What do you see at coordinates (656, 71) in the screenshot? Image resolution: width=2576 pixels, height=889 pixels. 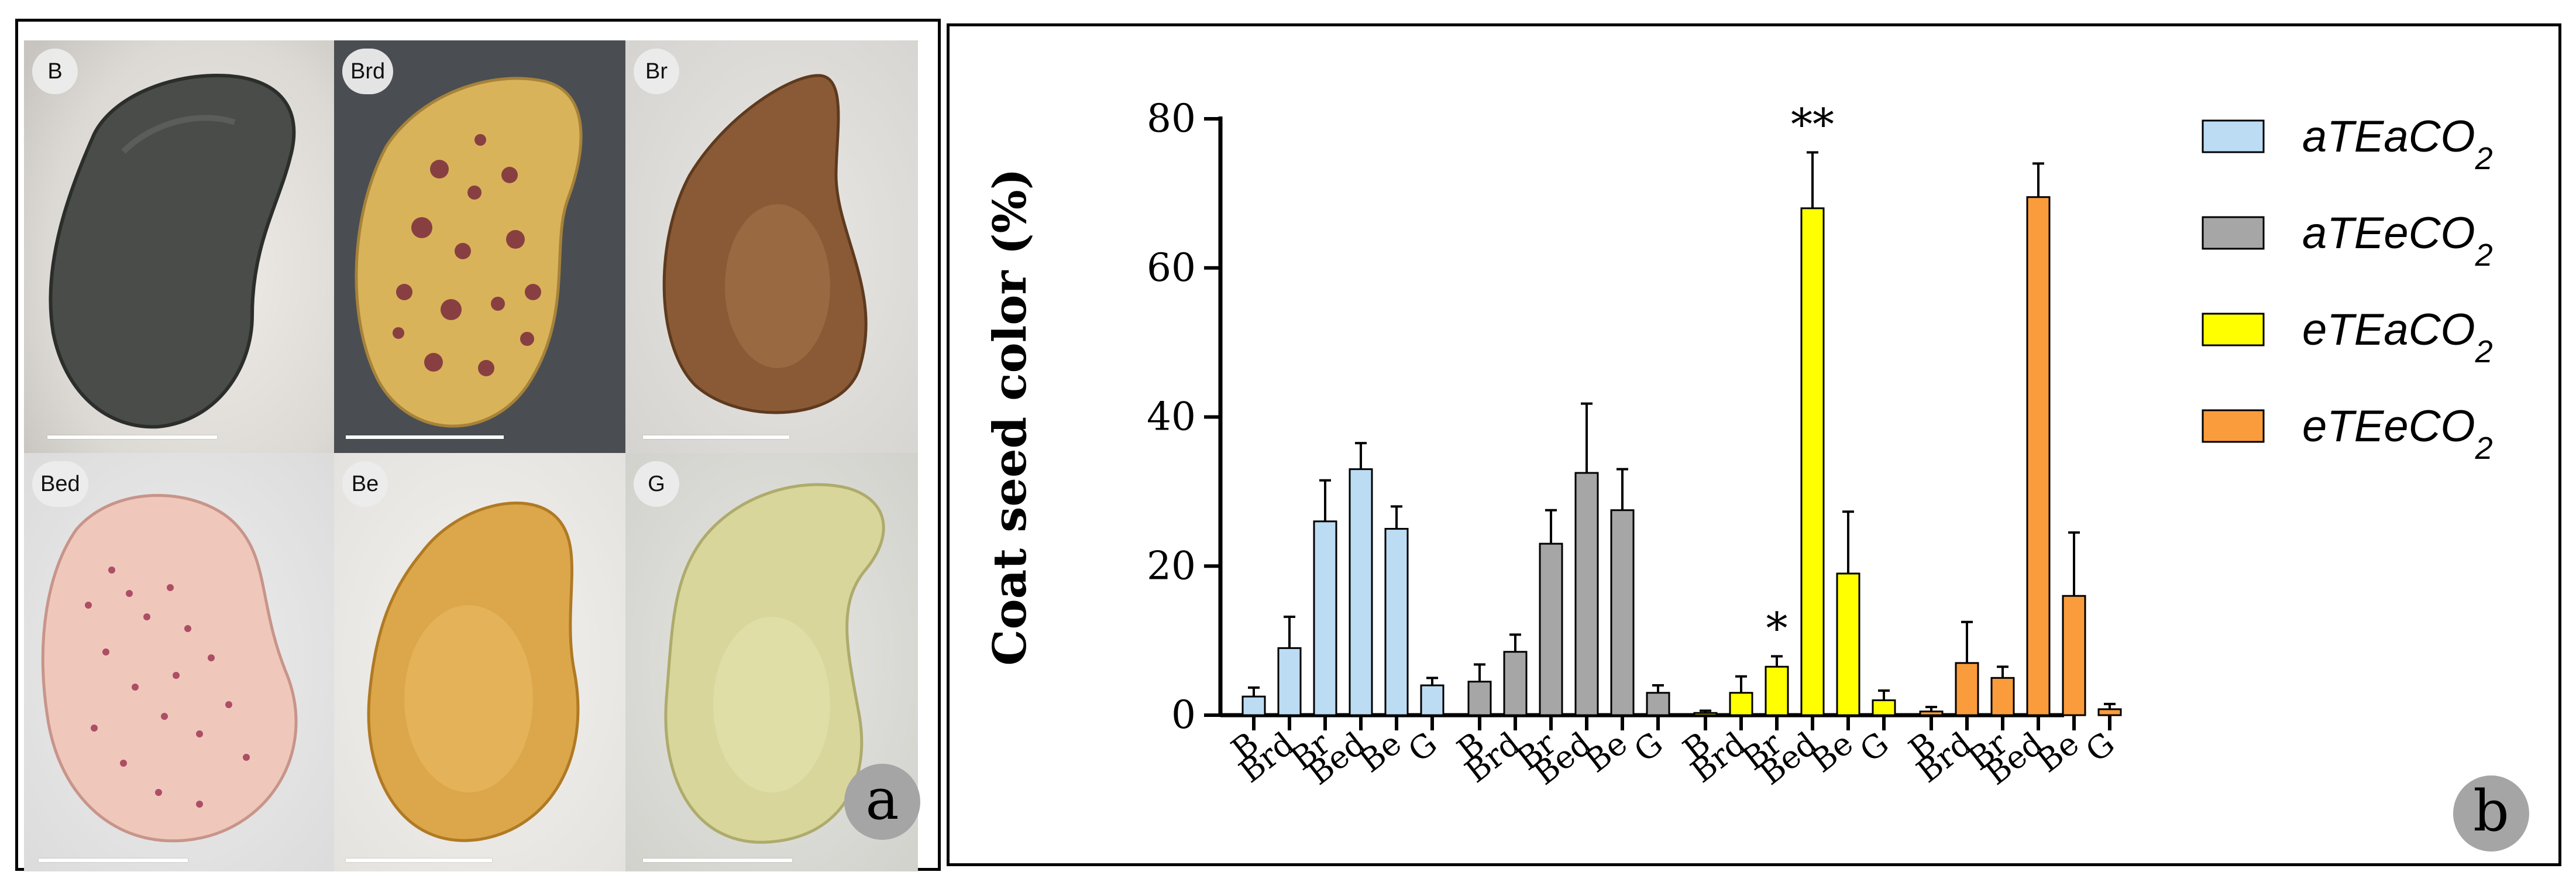 I see `seed-label-br: Br` at bounding box center [656, 71].